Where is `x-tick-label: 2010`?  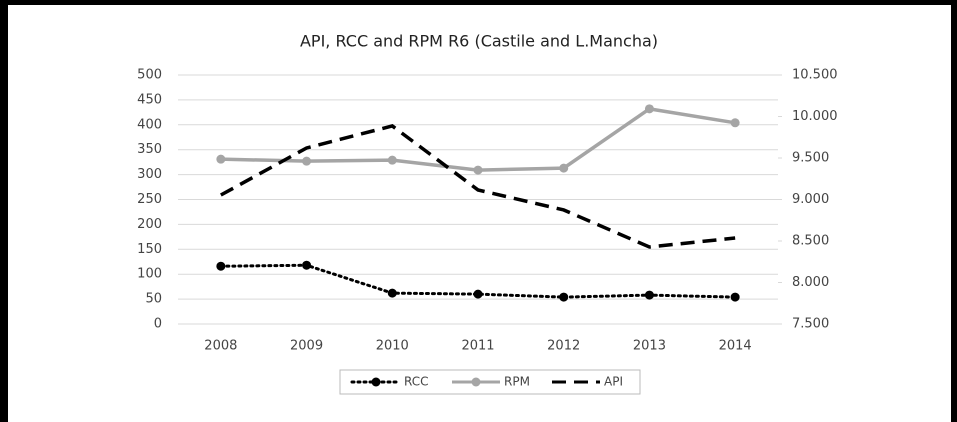 x-tick-label: 2010 is located at coordinates (392, 346).